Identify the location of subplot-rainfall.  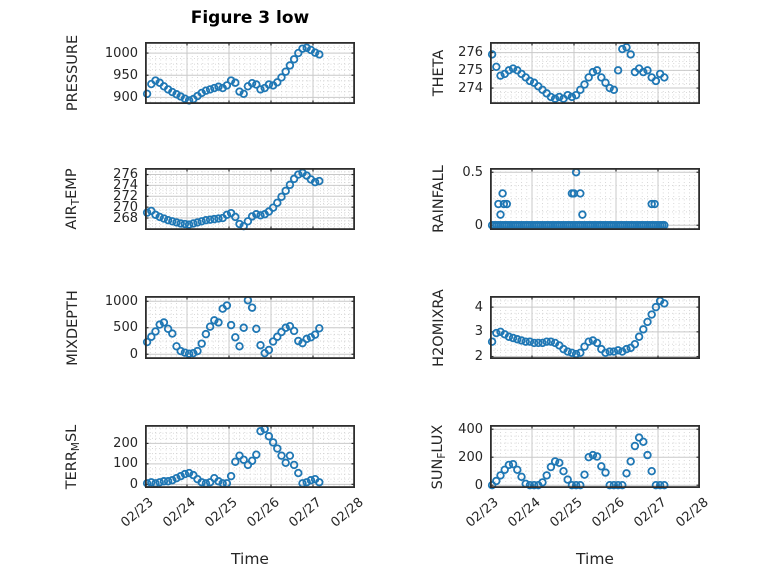
(593, 199).